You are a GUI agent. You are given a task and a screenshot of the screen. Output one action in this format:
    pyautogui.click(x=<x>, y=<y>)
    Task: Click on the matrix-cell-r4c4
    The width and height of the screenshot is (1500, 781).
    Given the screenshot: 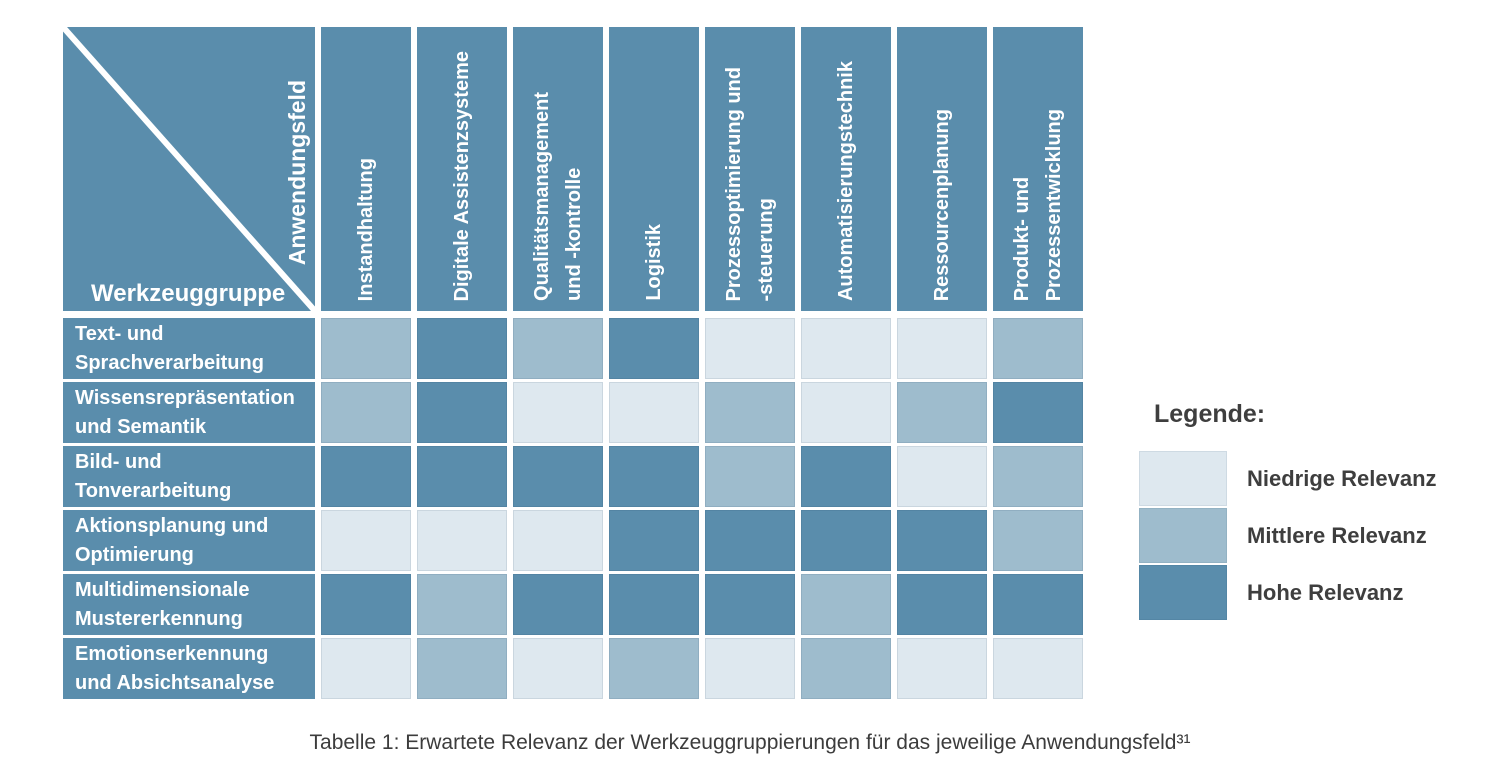 What is the action you would take?
    pyautogui.click(x=654, y=540)
    